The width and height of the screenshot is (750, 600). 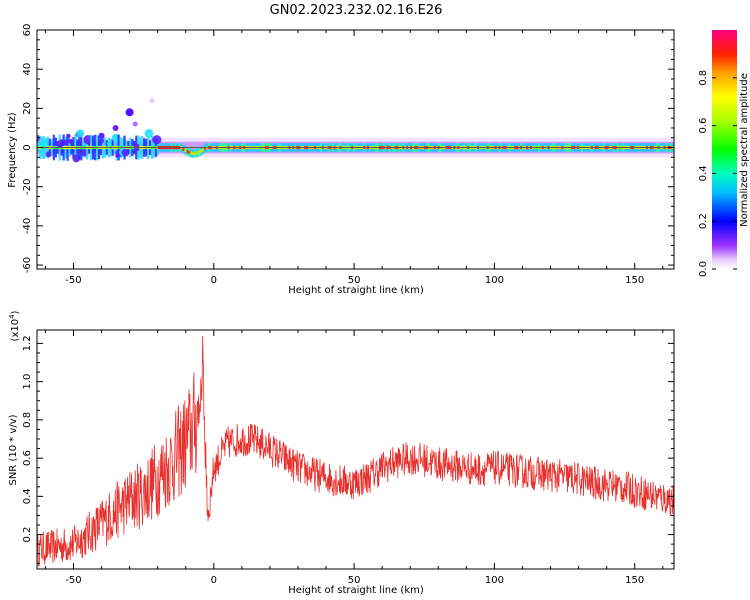 I want to click on snr-x-tick-label: -50, so click(x=73, y=580).